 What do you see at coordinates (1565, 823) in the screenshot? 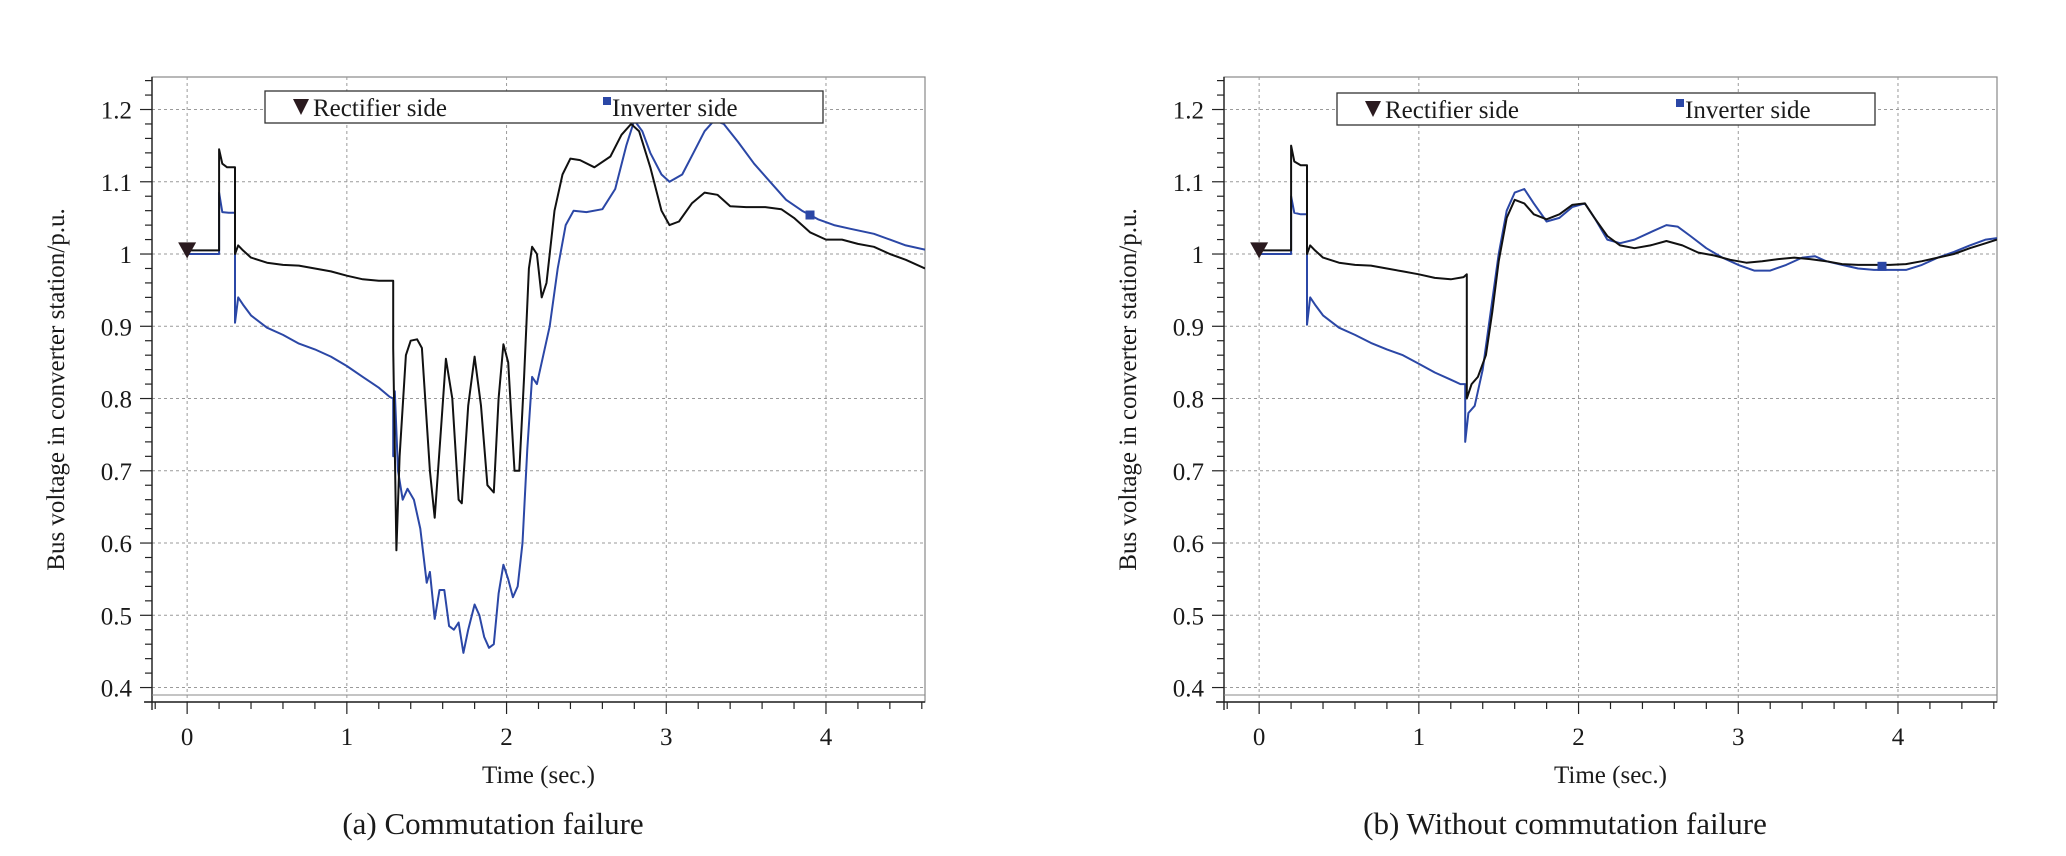
I see `chart-caption-b: (b) Without commutation failure` at bounding box center [1565, 823].